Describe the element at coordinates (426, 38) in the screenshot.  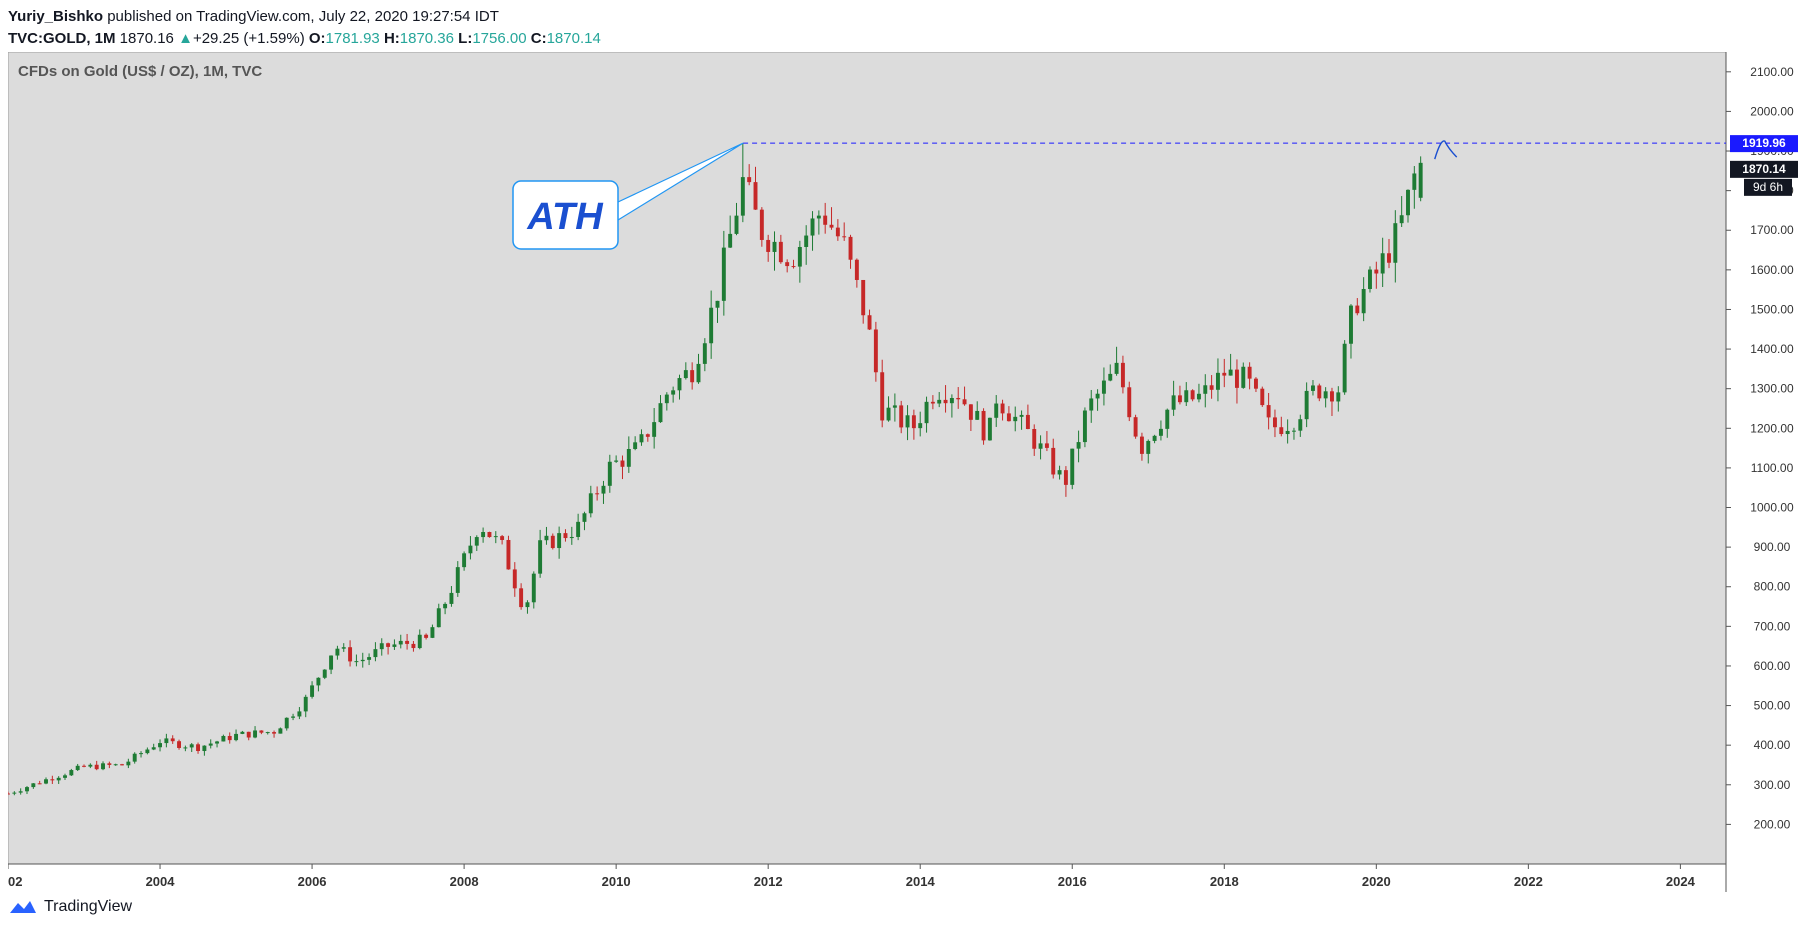
I see `high-value: 1870.36` at that location.